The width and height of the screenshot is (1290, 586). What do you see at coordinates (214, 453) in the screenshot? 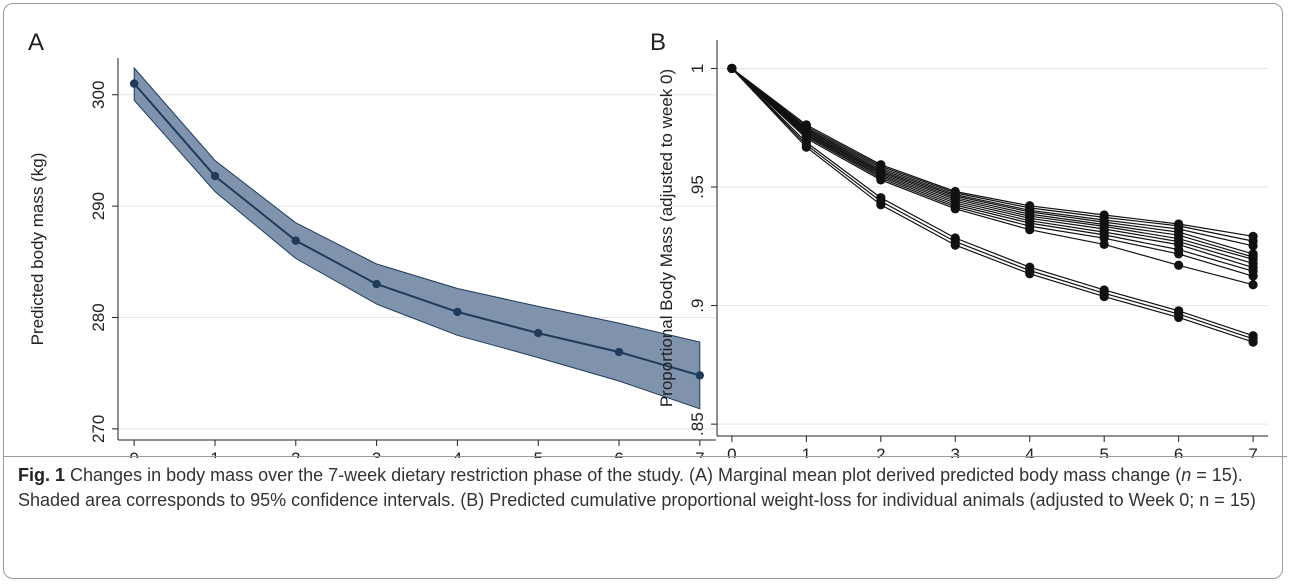
I see `panel-a-x-tick-label: 1` at bounding box center [214, 453].